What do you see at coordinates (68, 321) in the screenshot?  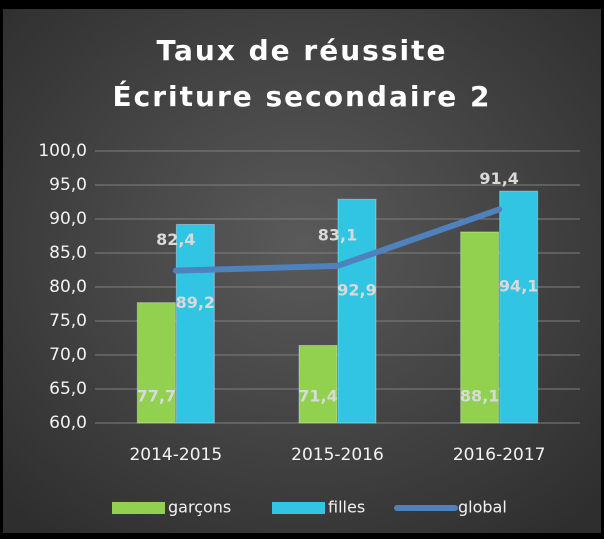 I see `y-tick-label: 75,0` at bounding box center [68, 321].